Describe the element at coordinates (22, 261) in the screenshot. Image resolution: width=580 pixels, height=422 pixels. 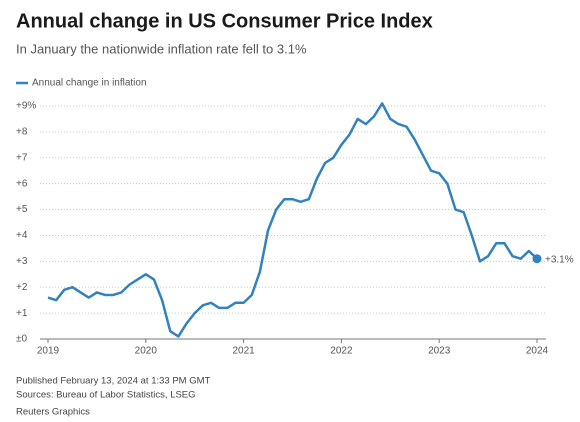
I see `y-tick-label: +3` at that location.